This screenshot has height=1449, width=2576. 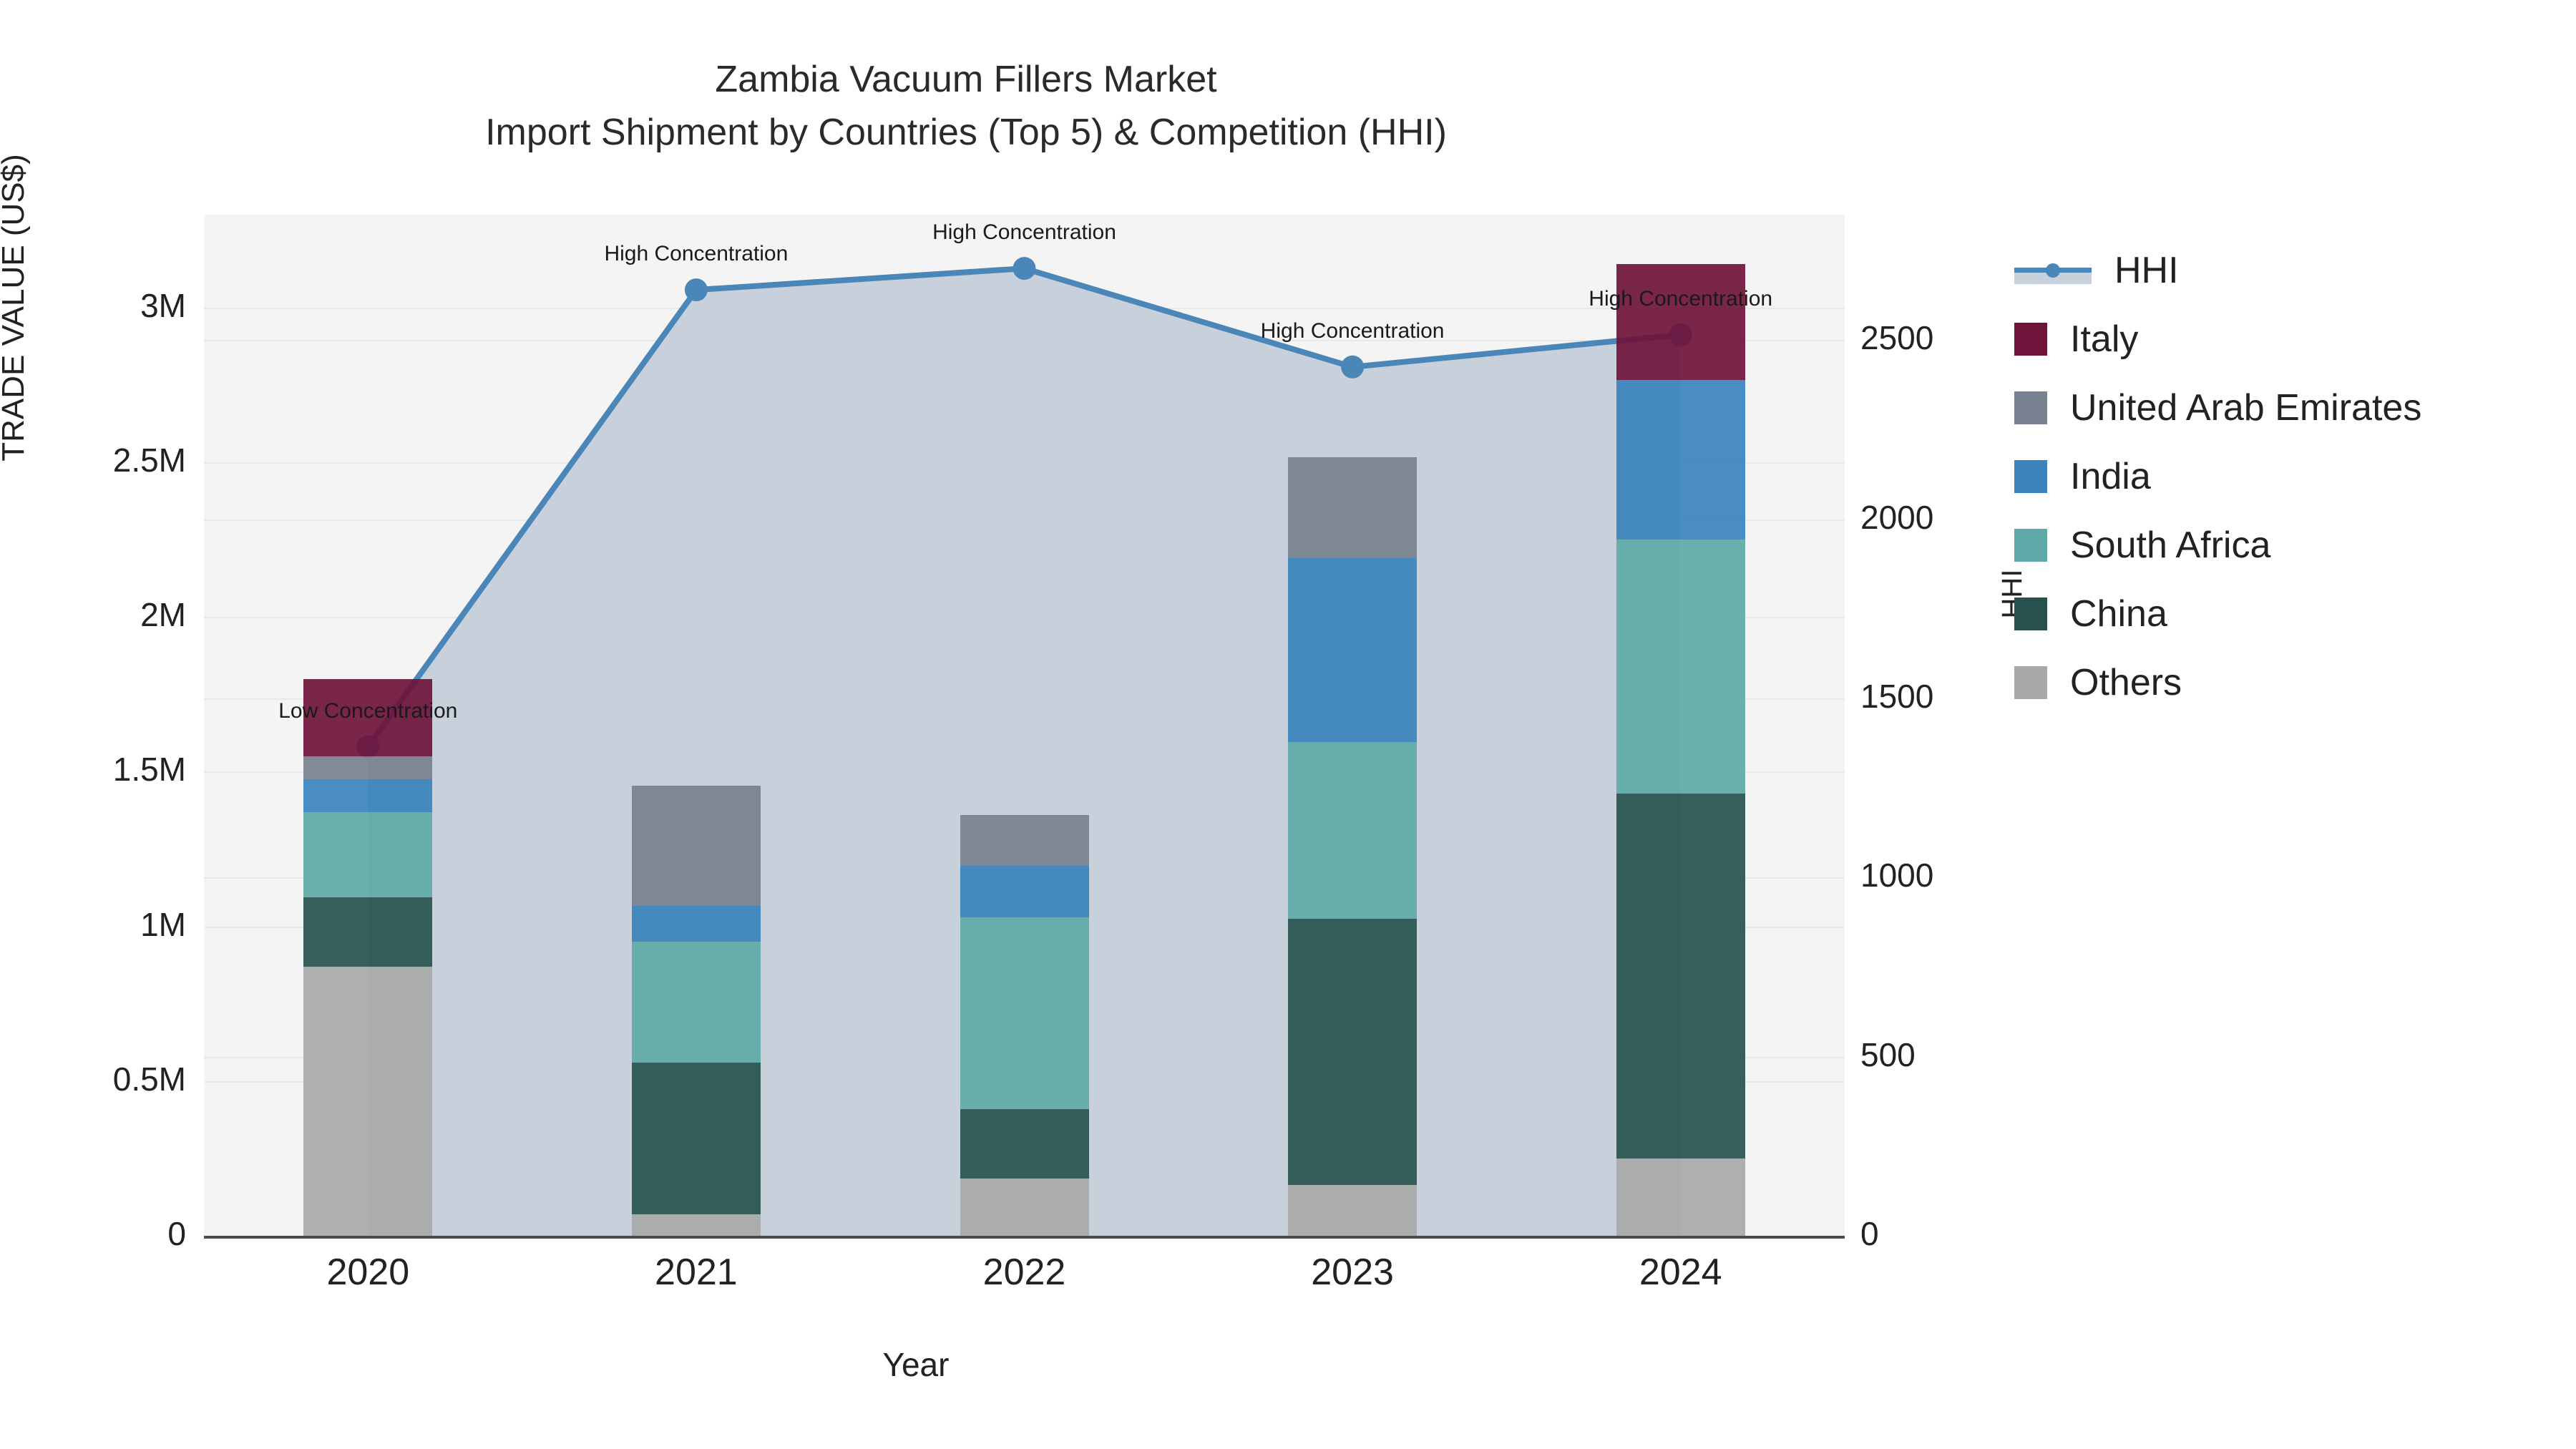 What do you see at coordinates (2053, 270) in the screenshot?
I see `legend-line-icon` at bounding box center [2053, 270].